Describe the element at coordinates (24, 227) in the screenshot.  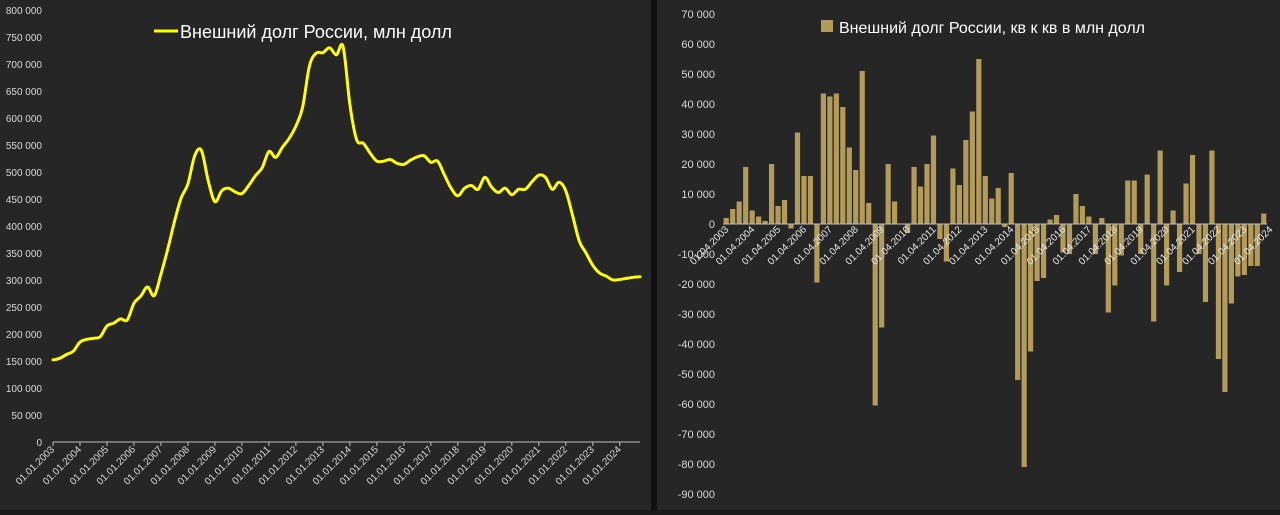
I see `y-tick-label: 400 000` at that location.